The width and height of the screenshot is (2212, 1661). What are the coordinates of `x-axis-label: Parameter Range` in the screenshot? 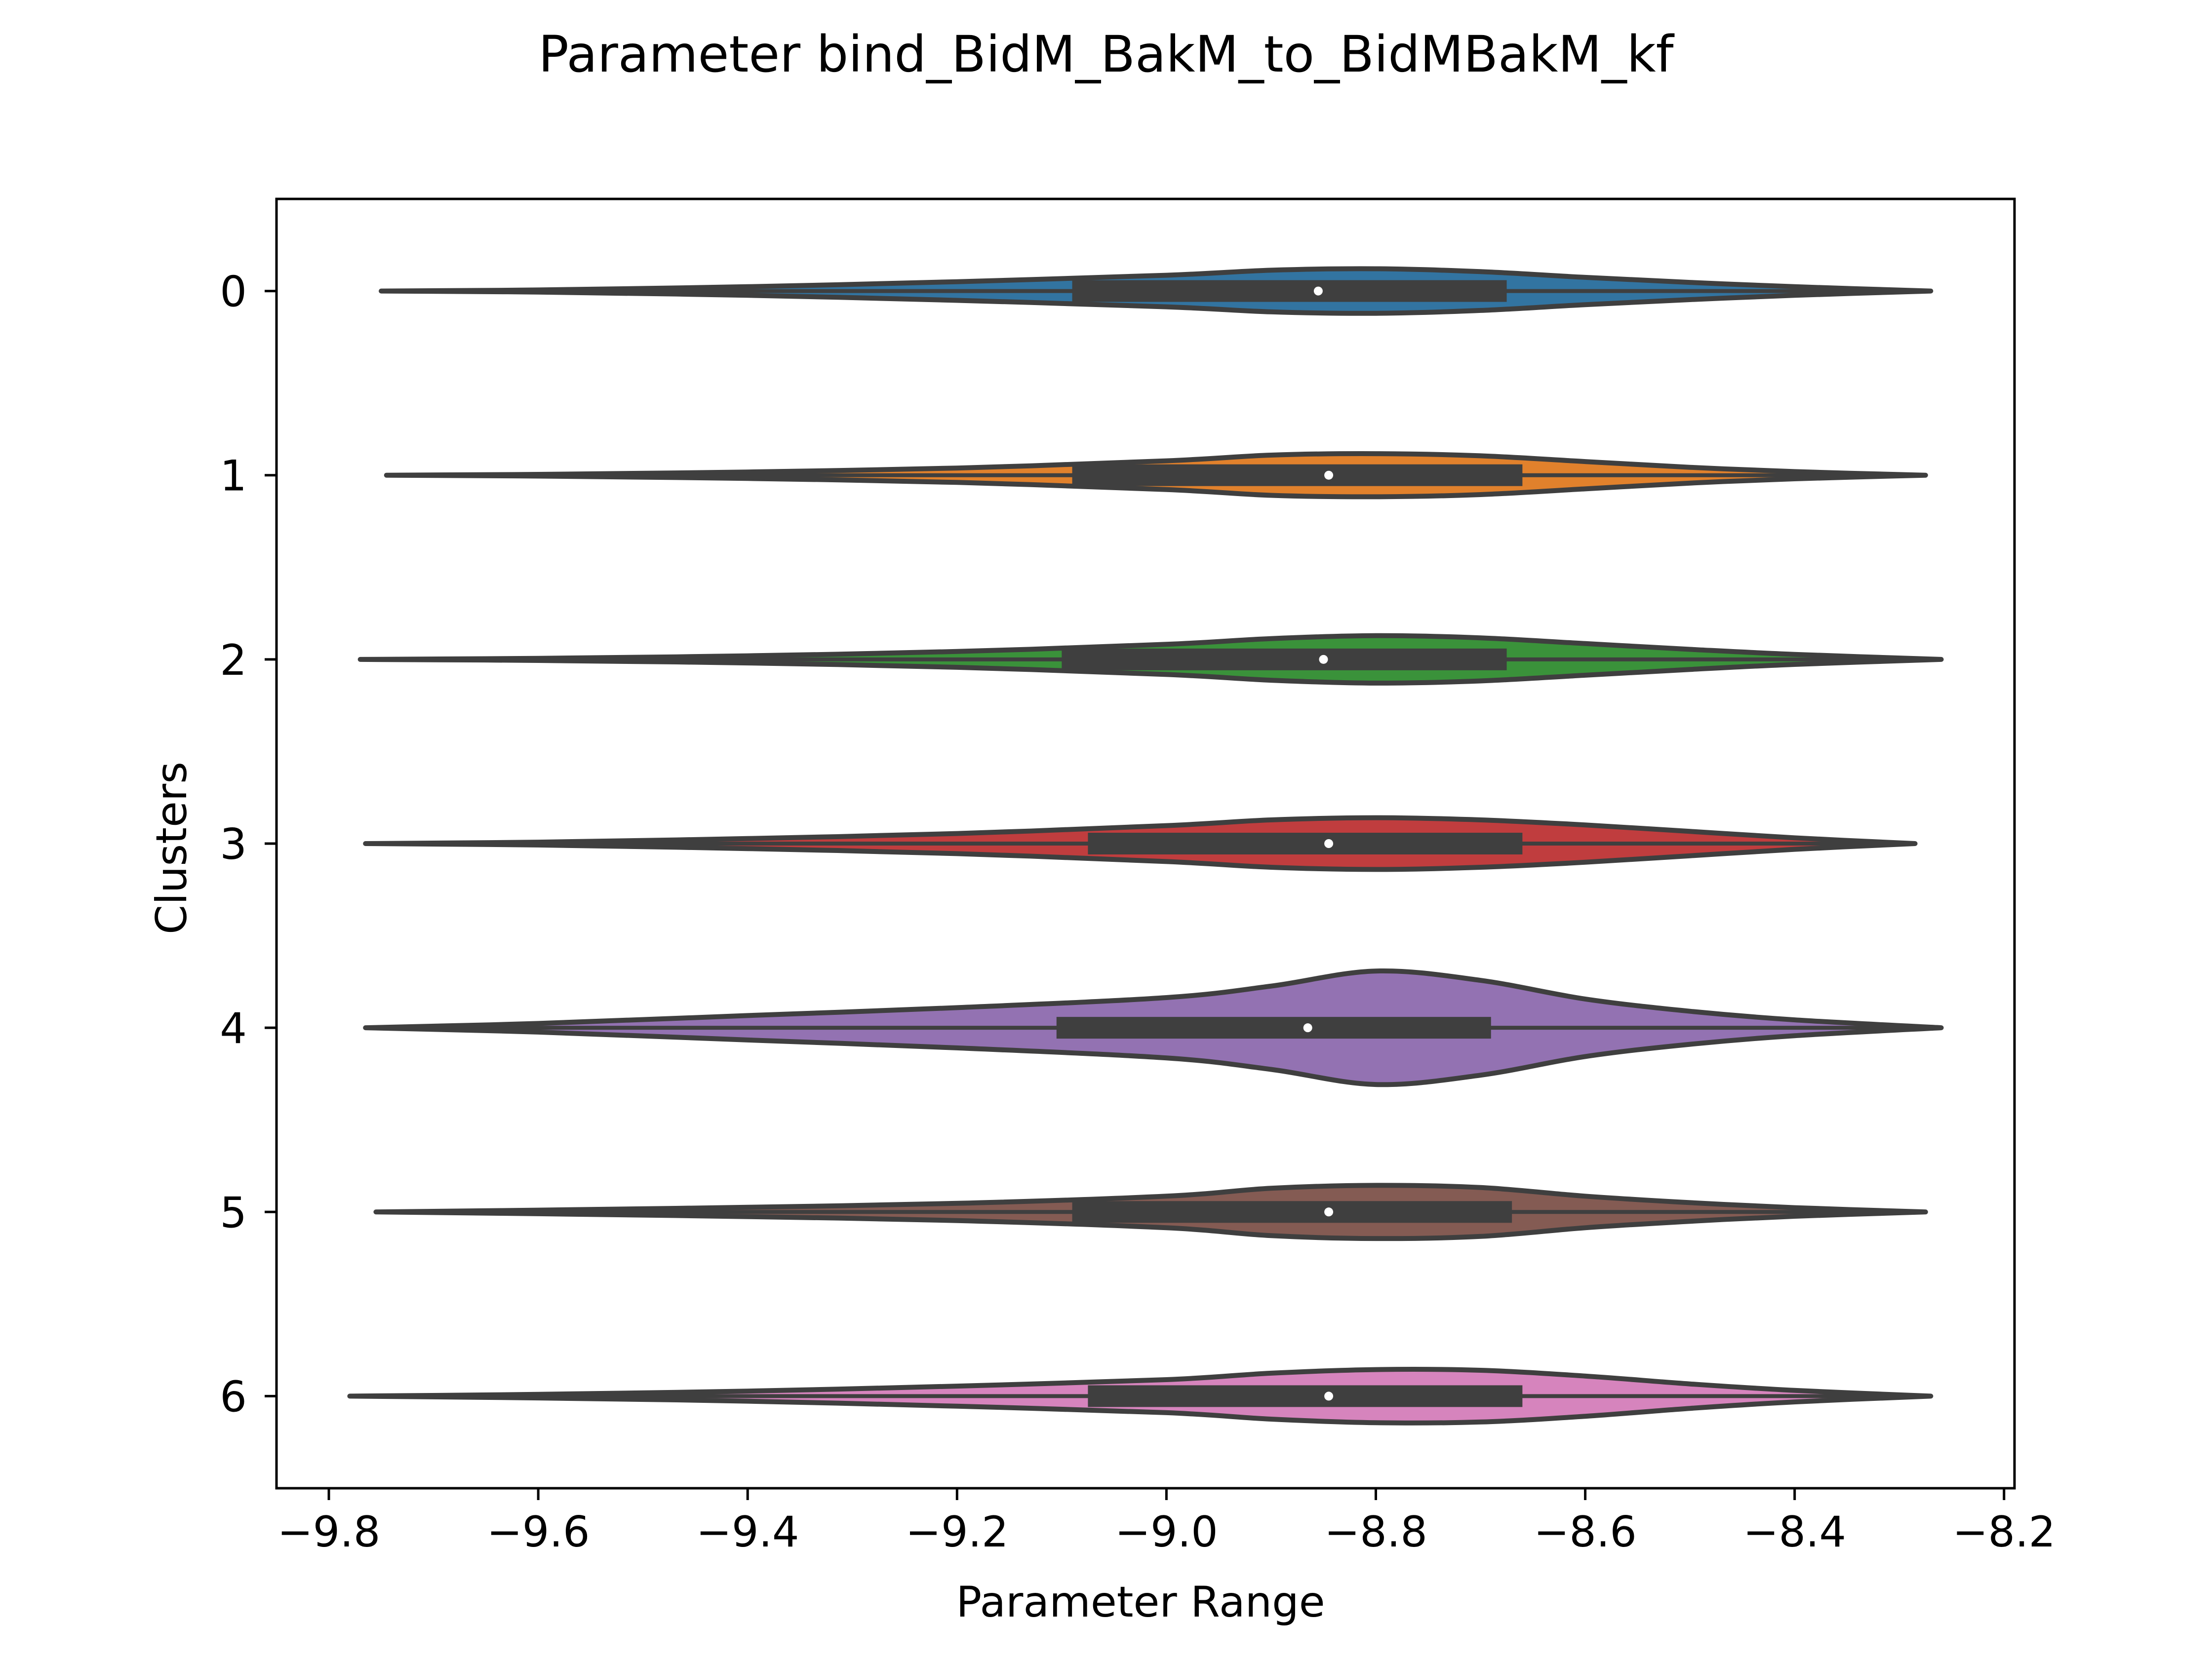 It's located at (1141, 1602).